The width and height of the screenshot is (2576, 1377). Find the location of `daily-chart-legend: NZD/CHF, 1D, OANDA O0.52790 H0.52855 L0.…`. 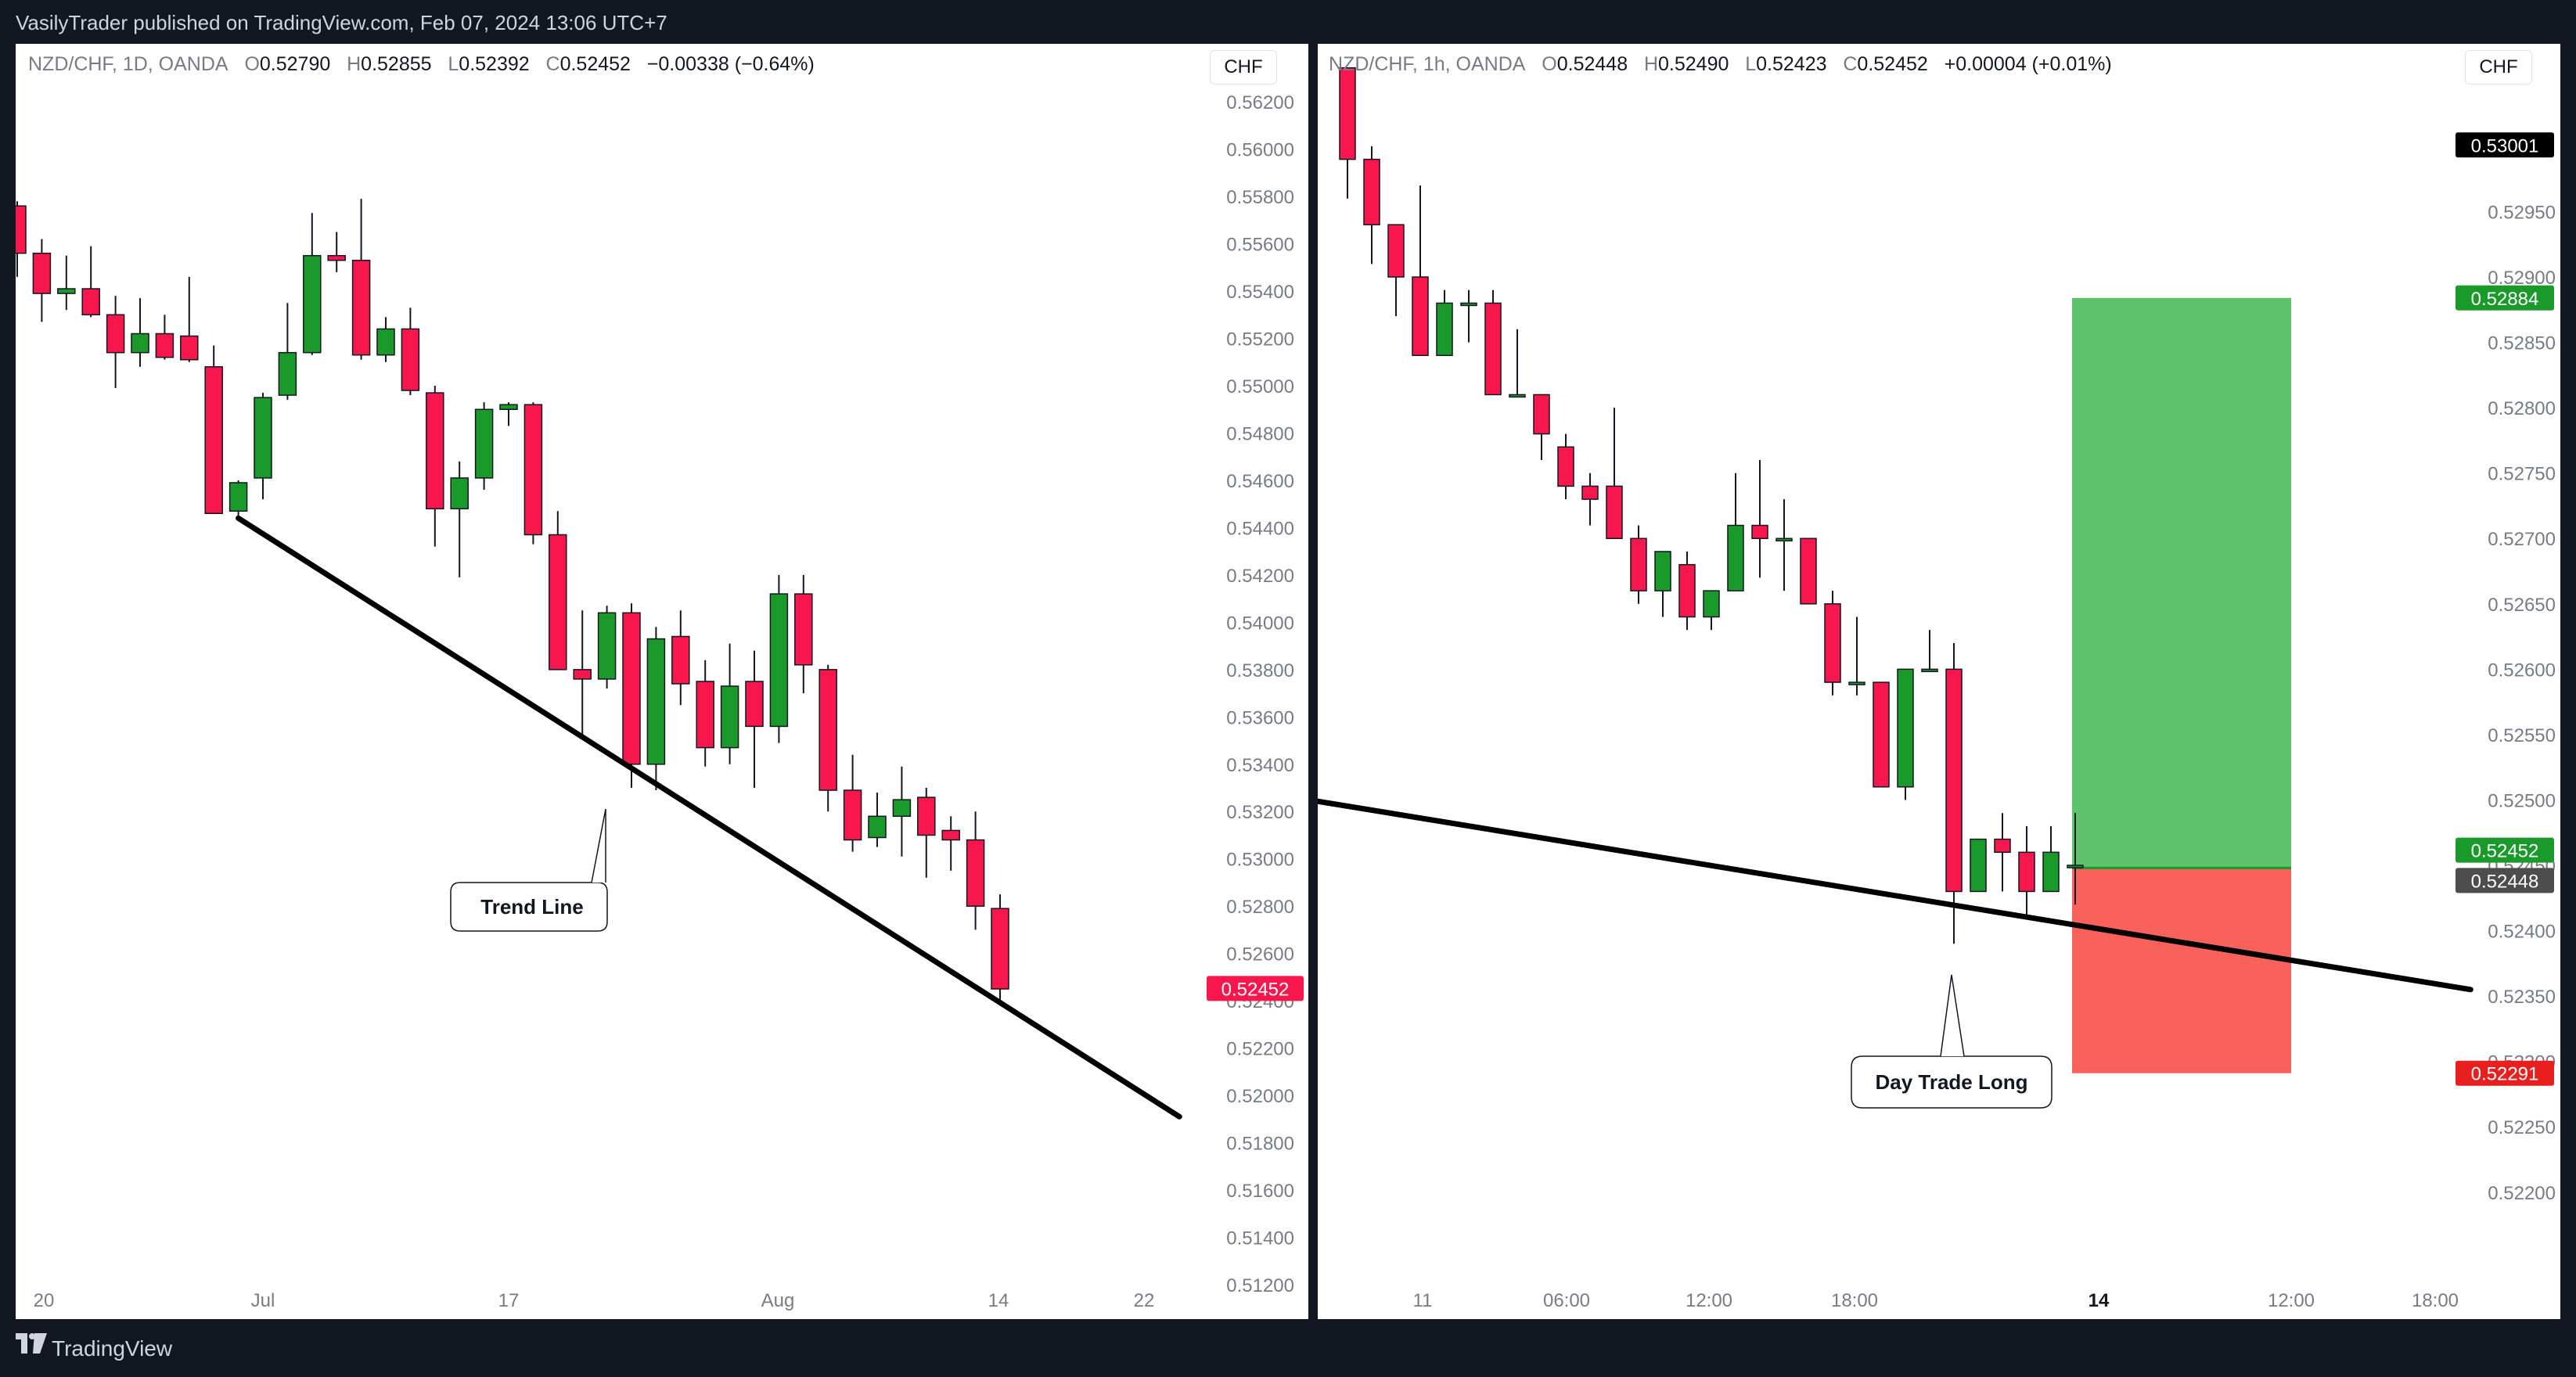

daily-chart-legend: NZD/CHF, 1D, OANDA O0.52790 H0.52855 L0.… is located at coordinates (422, 64).